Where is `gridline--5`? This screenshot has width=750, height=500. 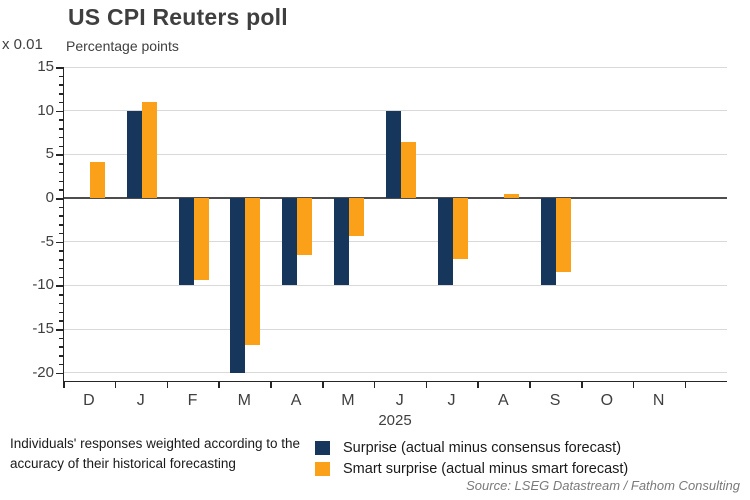
gridline--5 is located at coordinates (395, 242).